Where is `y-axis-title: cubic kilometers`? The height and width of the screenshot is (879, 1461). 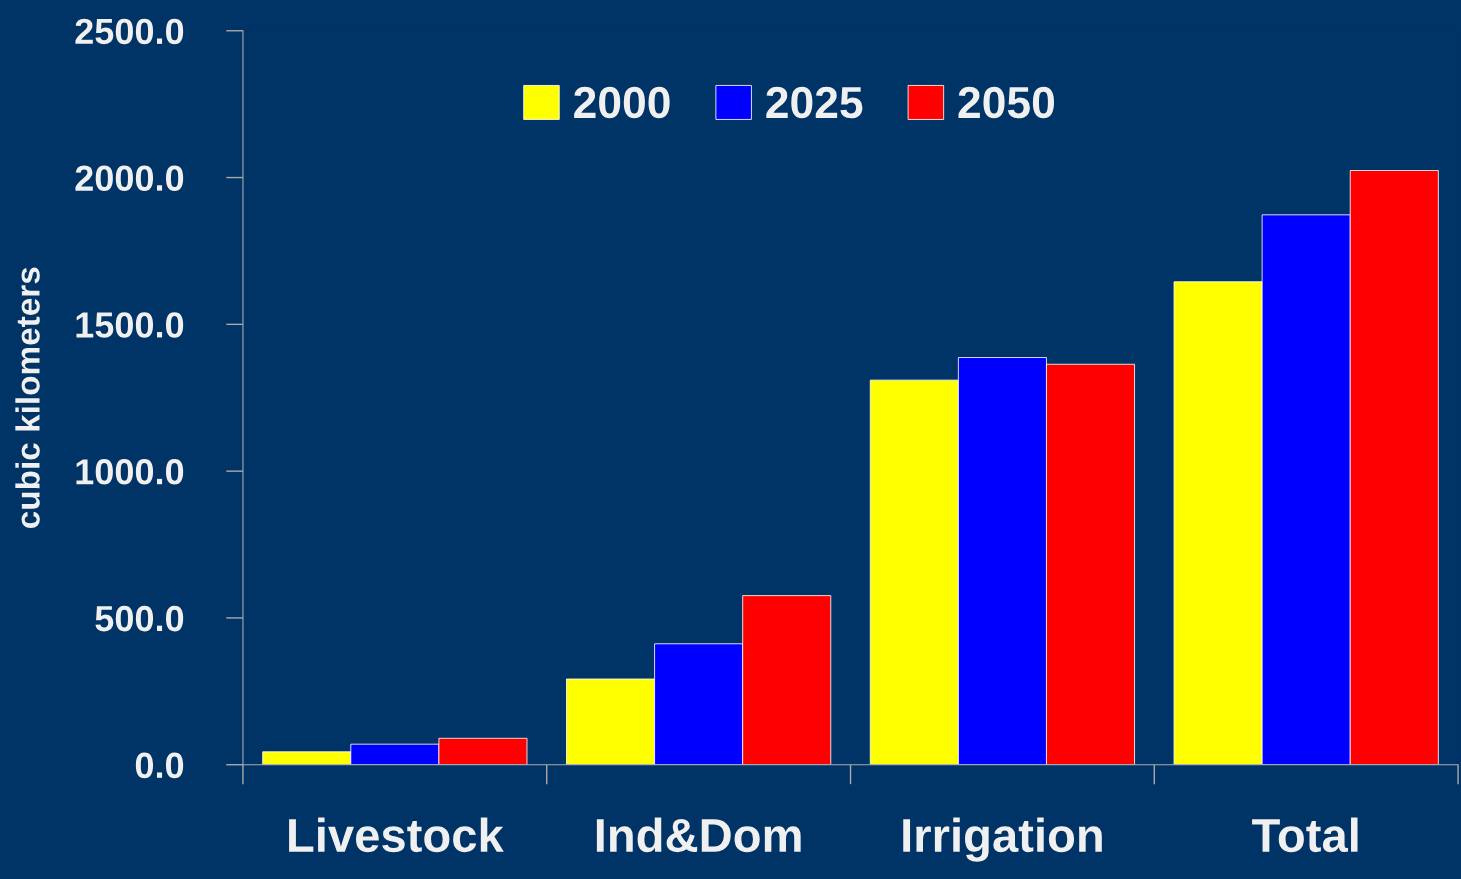
y-axis-title: cubic kilometers is located at coordinates (27, 397).